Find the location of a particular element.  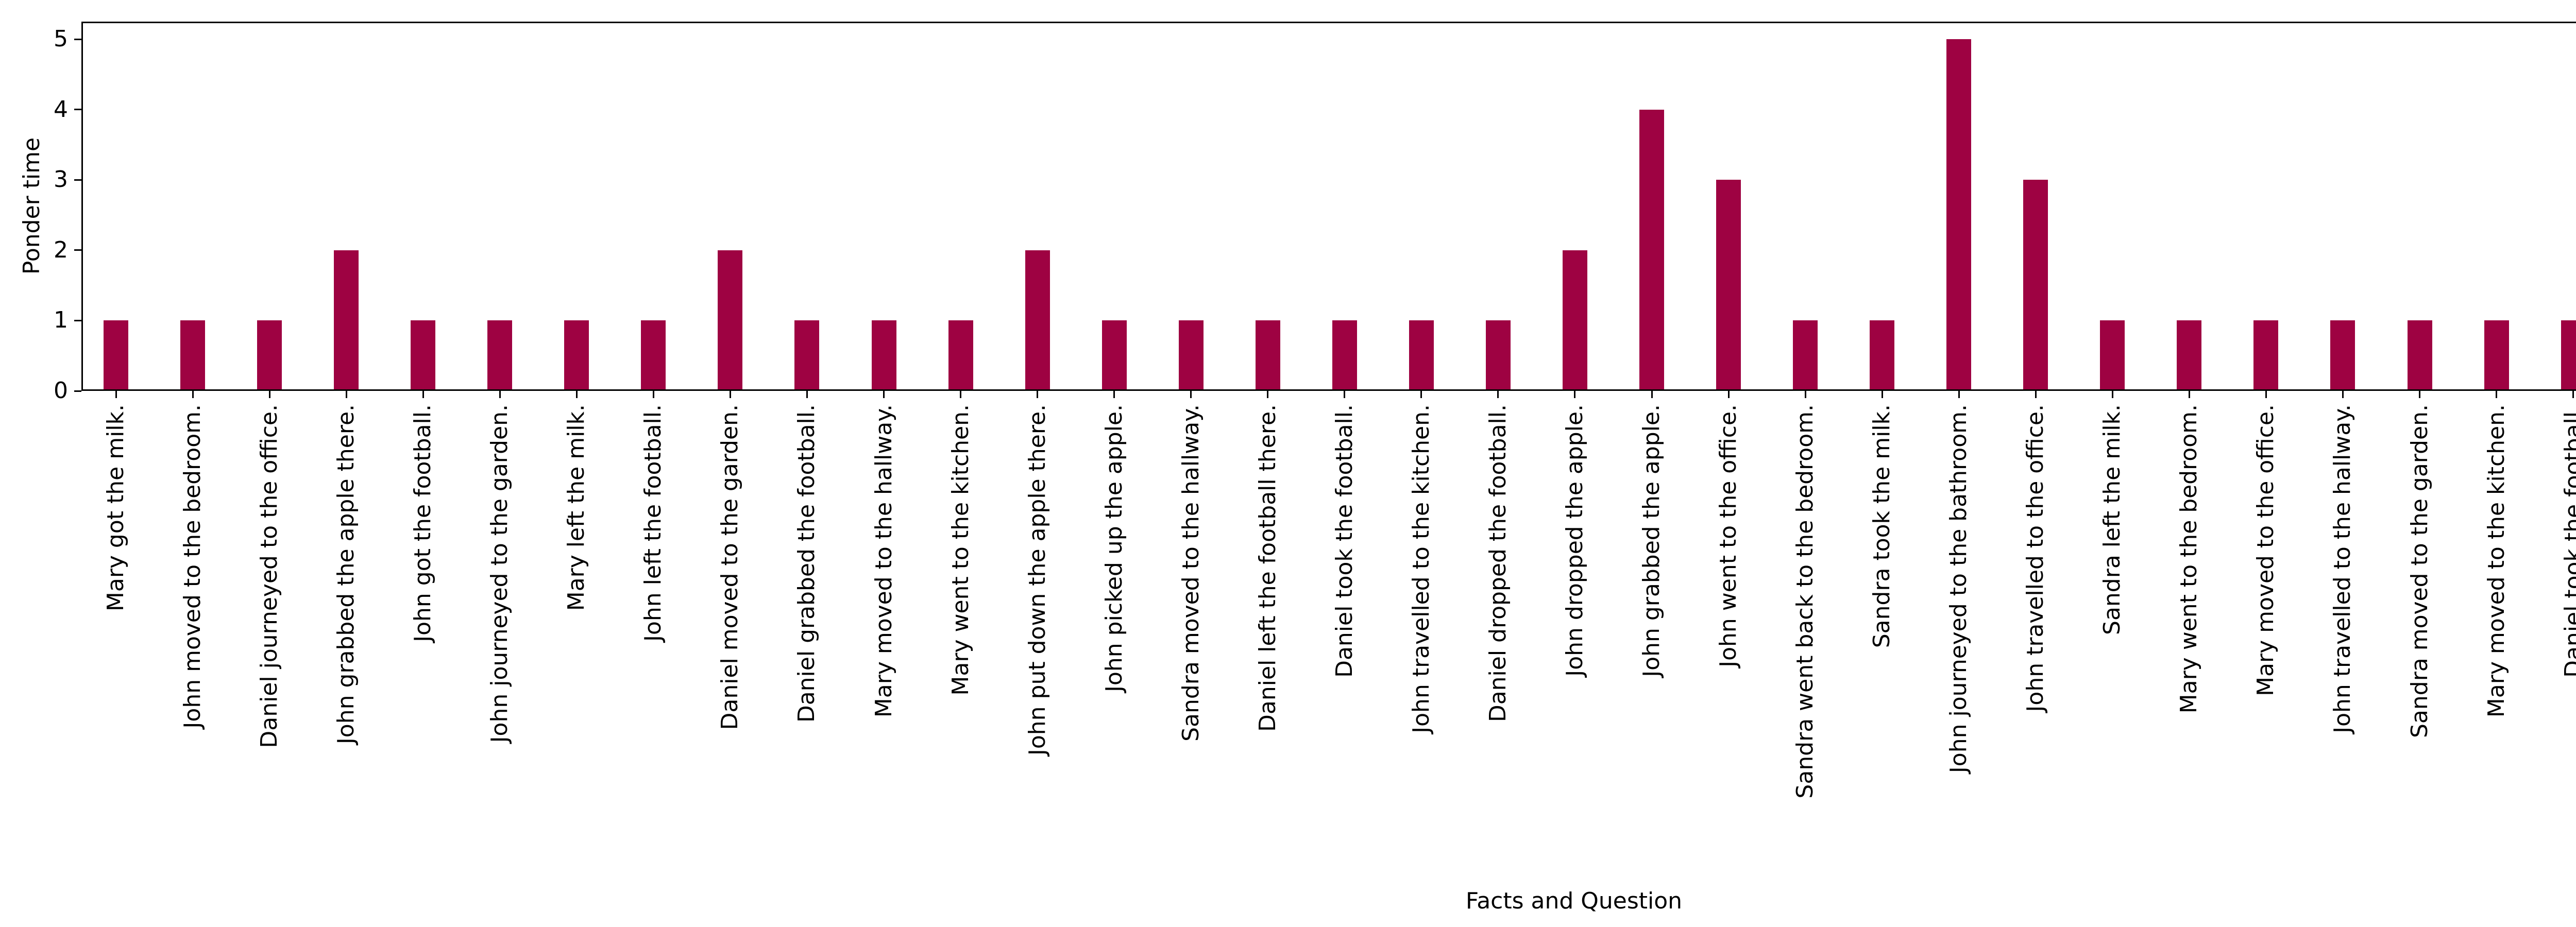

y-tick-label: 4 is located at coordinates (61, 109).